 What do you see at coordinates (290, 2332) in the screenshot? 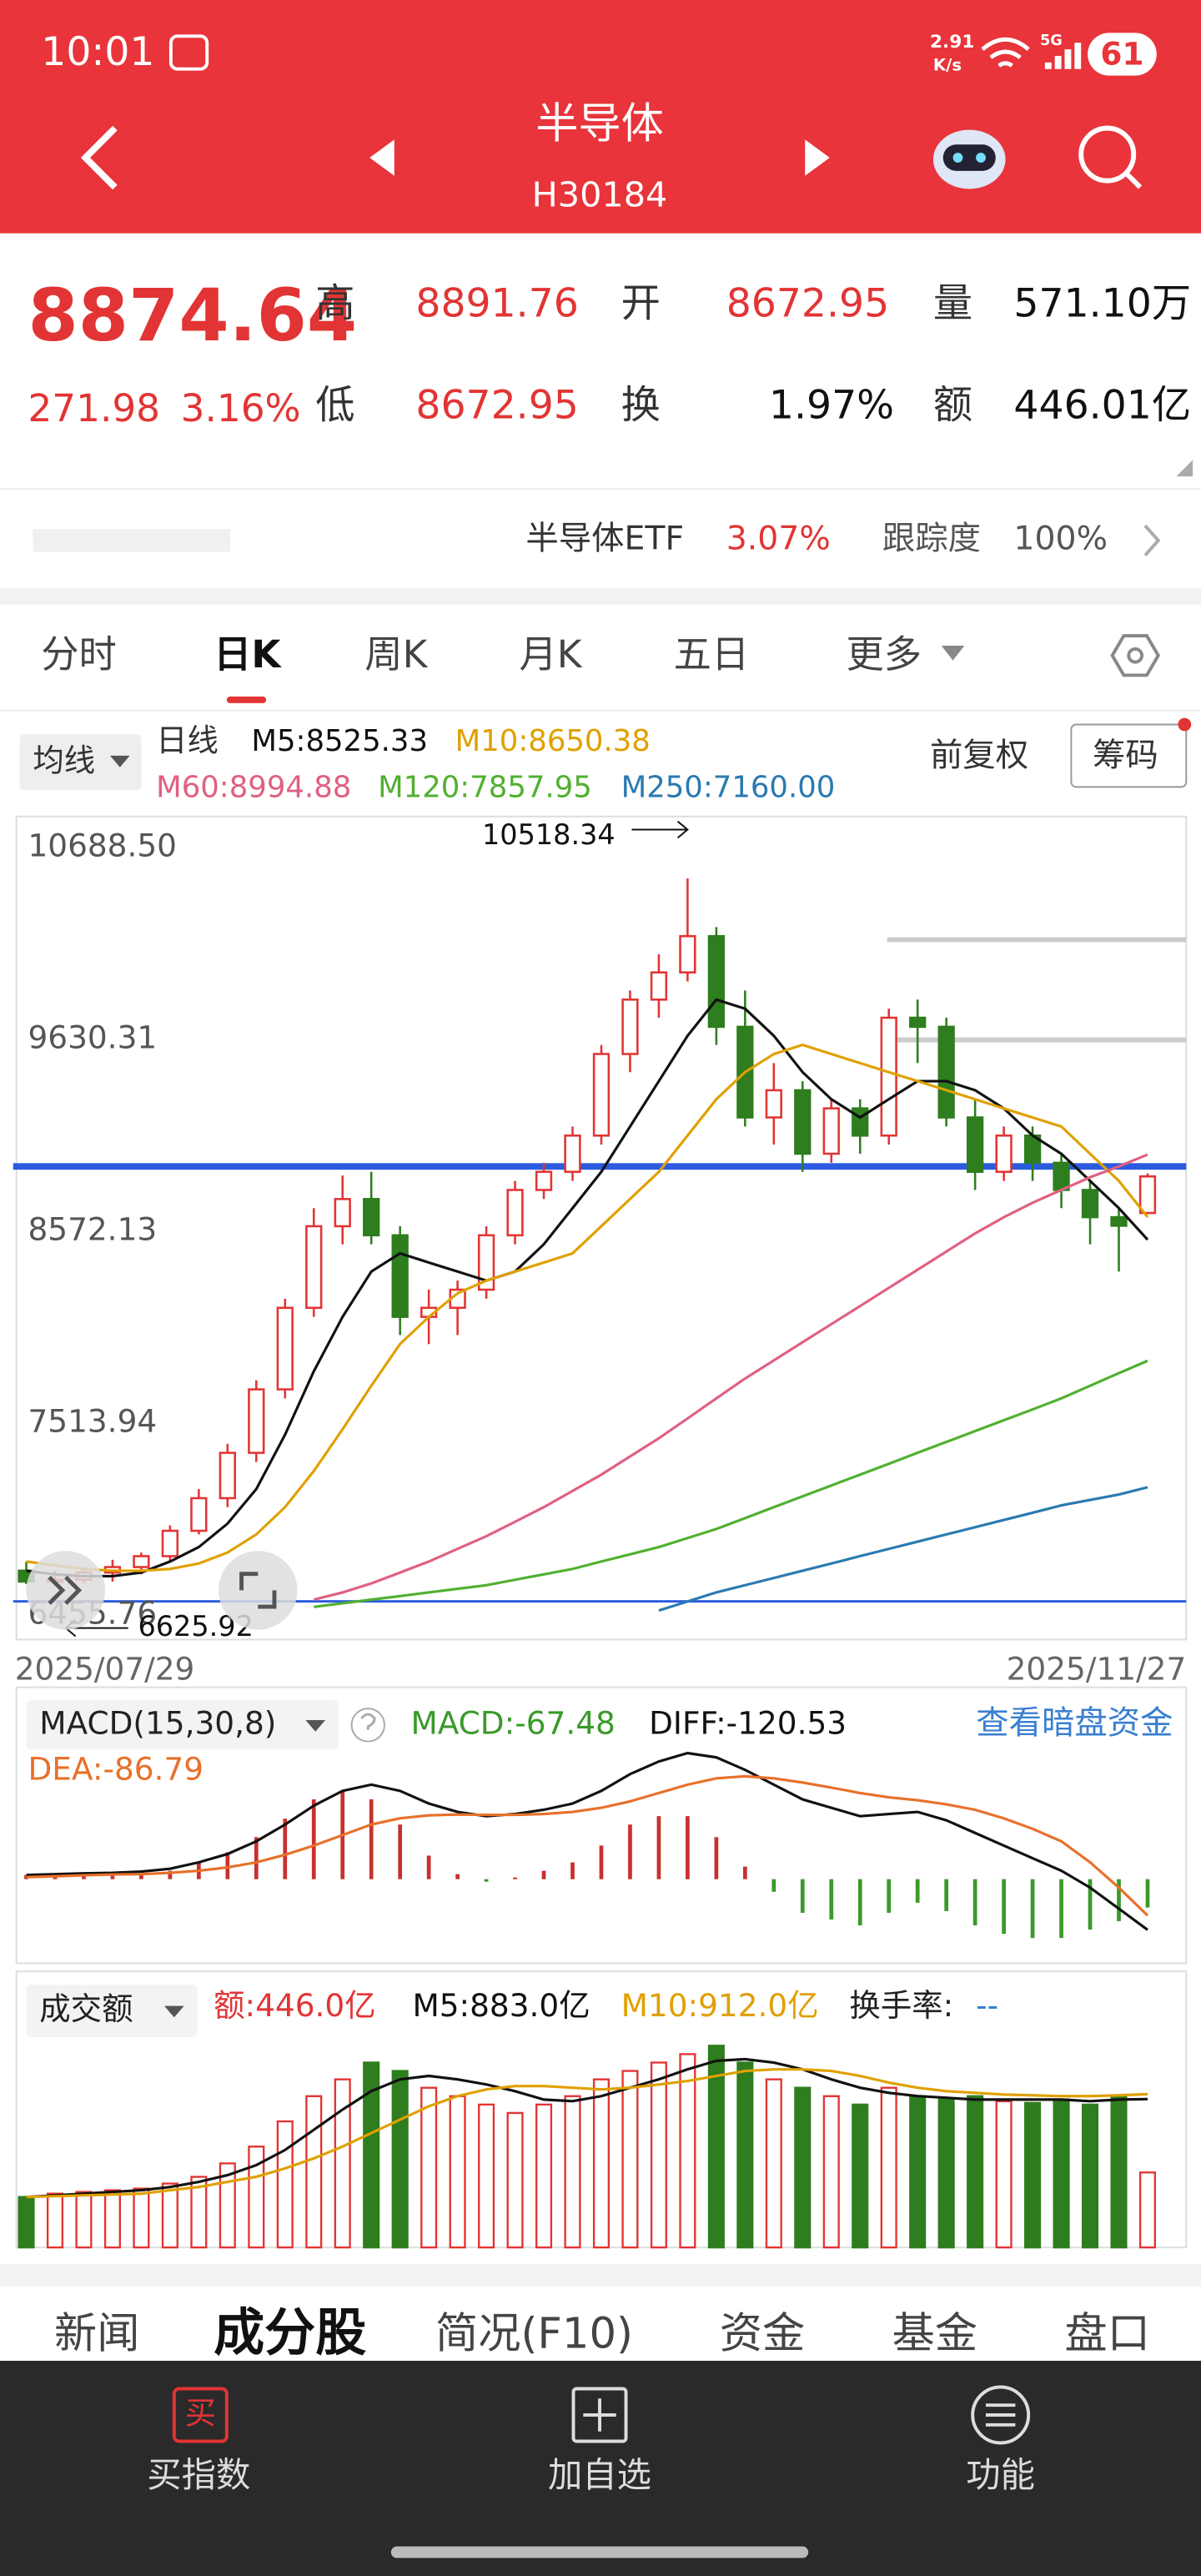
I see `bottom-tab: 成分股` at bounding box center [290, 2332].